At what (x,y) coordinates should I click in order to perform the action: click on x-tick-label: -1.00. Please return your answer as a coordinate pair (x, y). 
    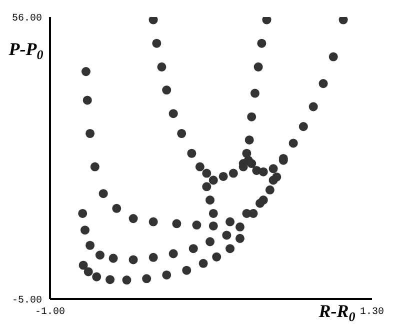
    Looking at the image, I should click on (50, 312).